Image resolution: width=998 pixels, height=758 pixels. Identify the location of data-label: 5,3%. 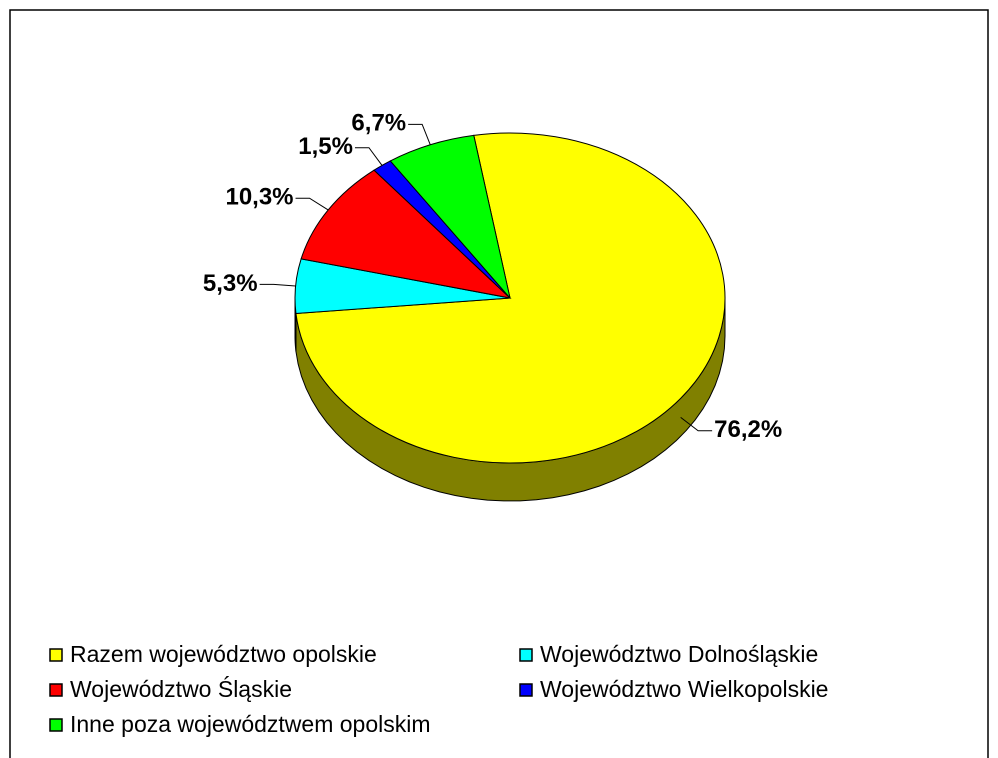
(230, 283).